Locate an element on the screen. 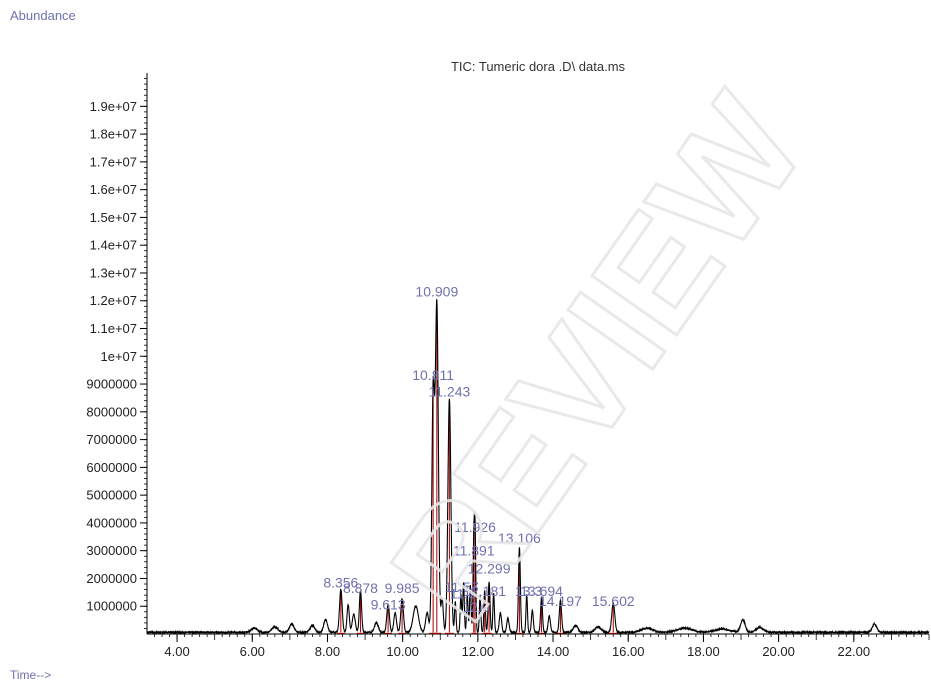  peak-label: 11.926 is located at coordinates (475, 527).